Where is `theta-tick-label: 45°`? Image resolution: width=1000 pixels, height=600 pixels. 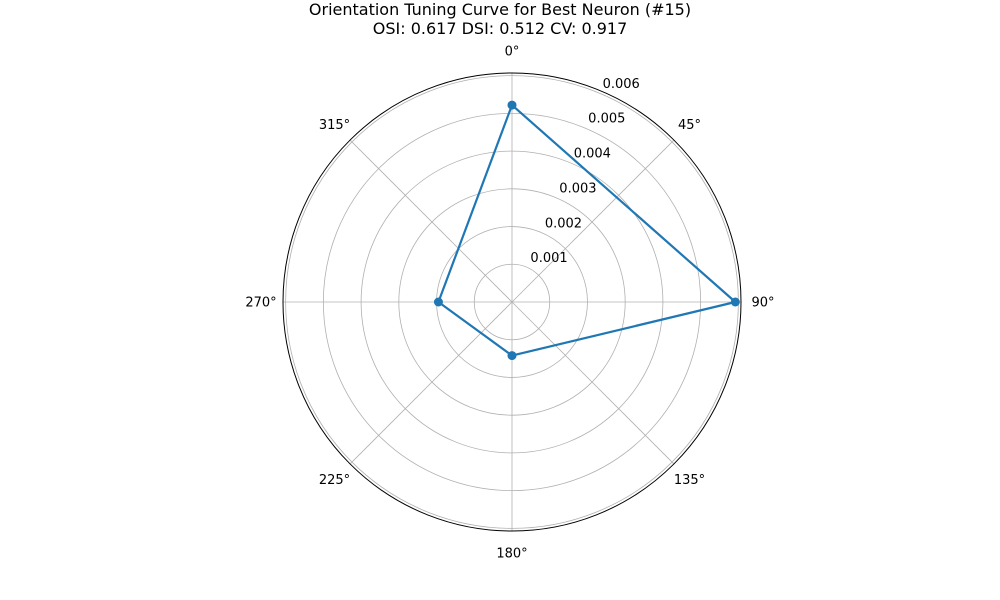 theta-tick-label: 45° is located at coordinates (689, 125).